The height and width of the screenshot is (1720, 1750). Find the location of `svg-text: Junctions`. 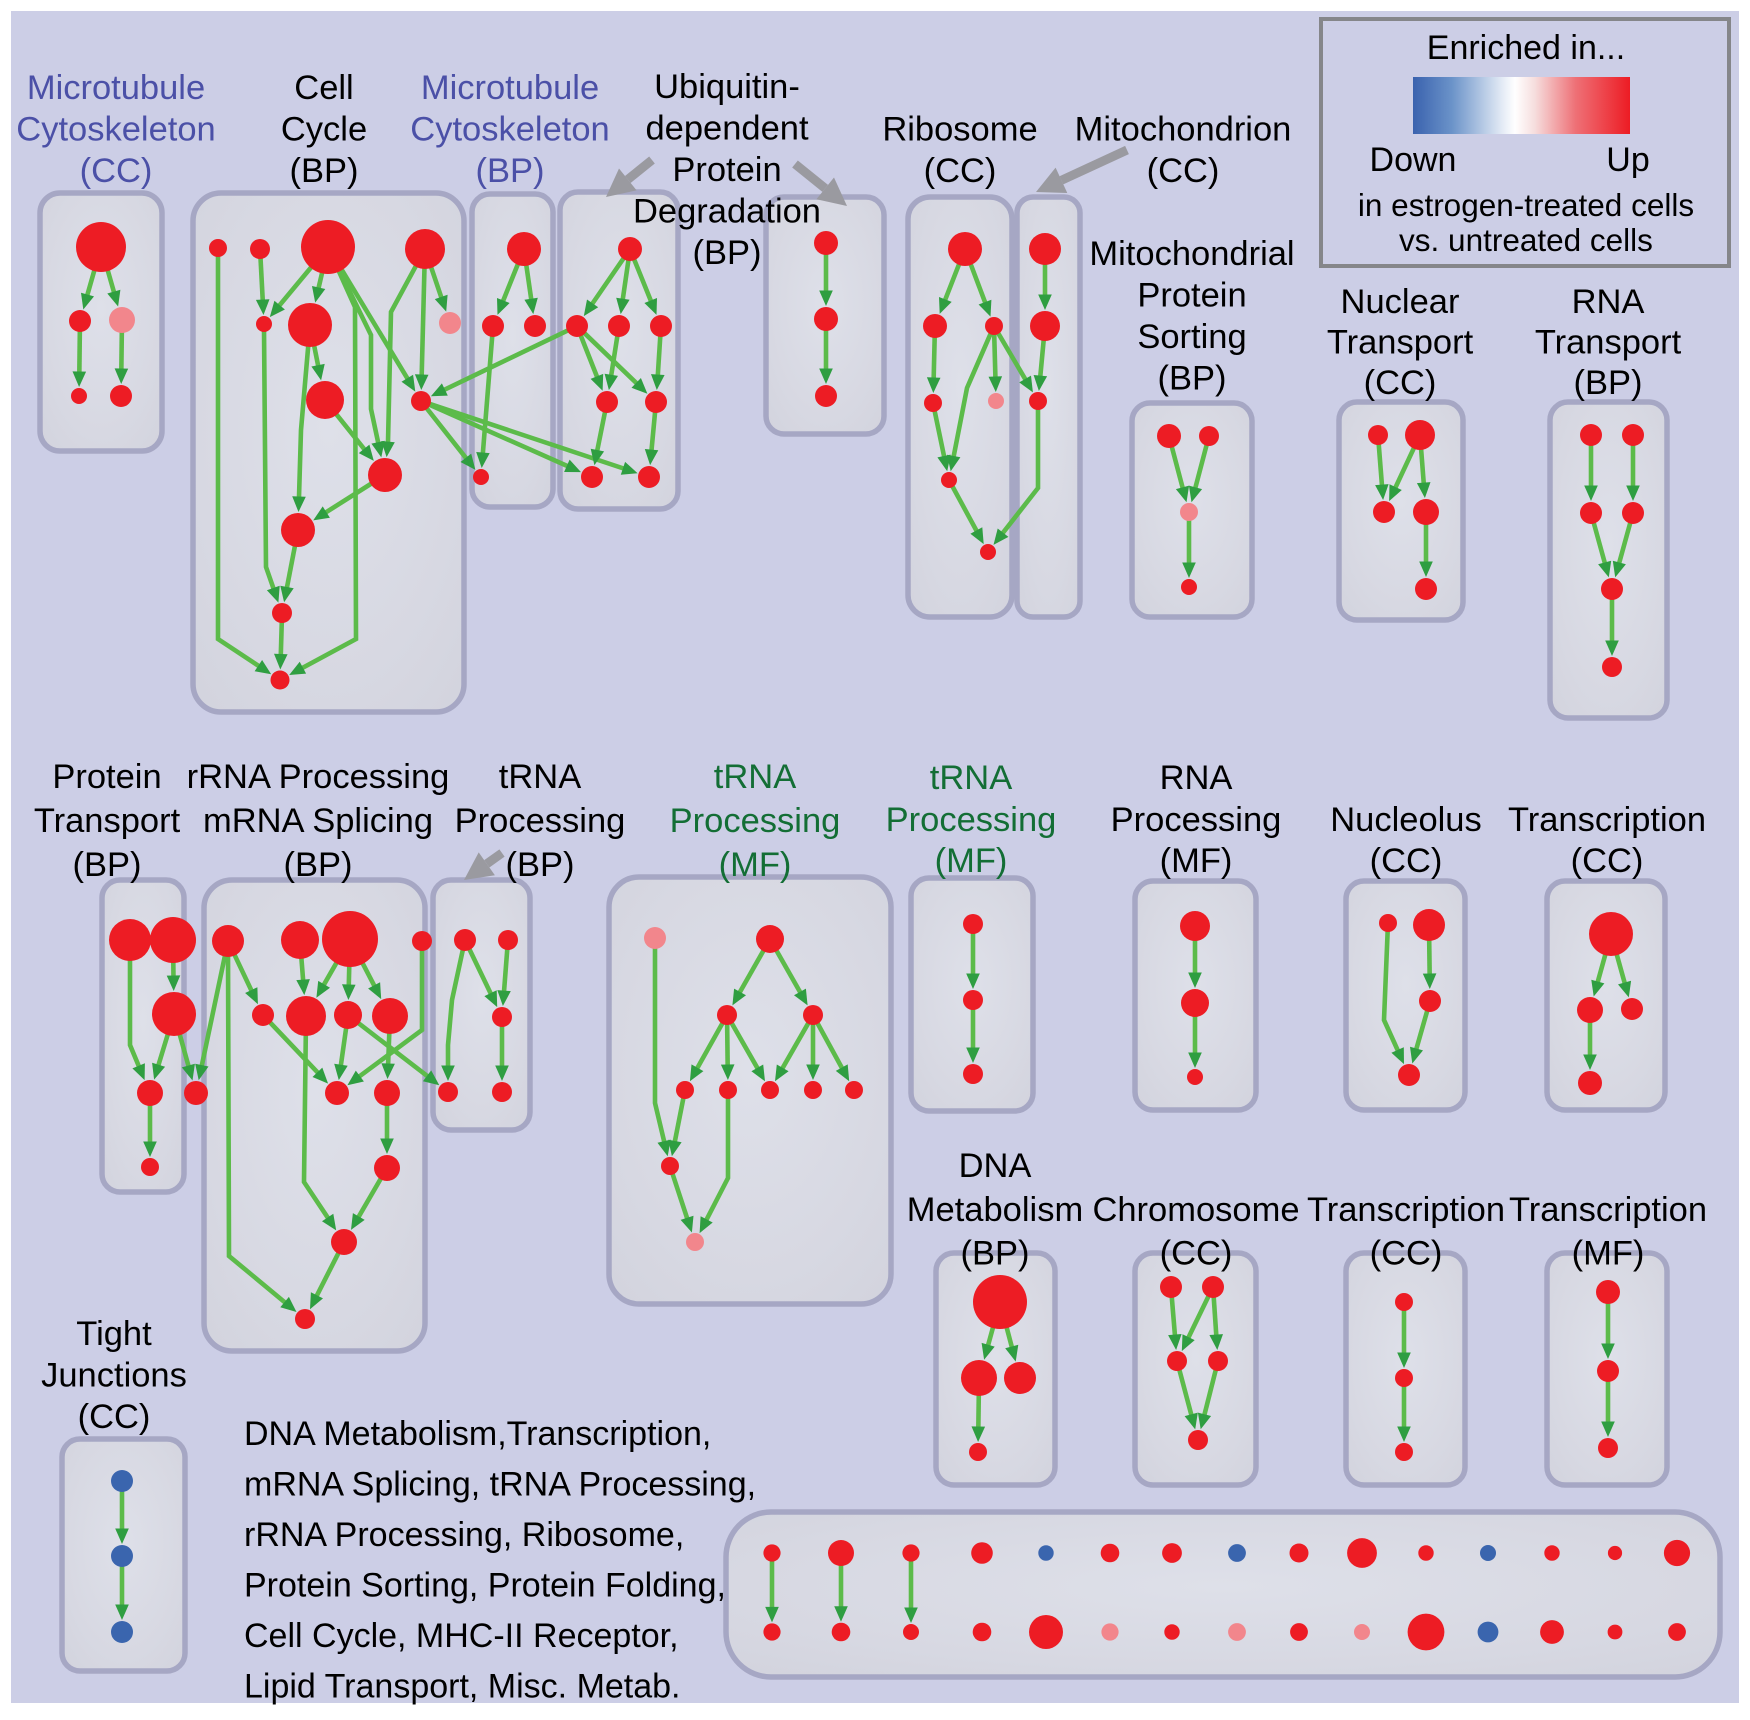

svg-text: Junctions is located at coordinates (114, 1376).